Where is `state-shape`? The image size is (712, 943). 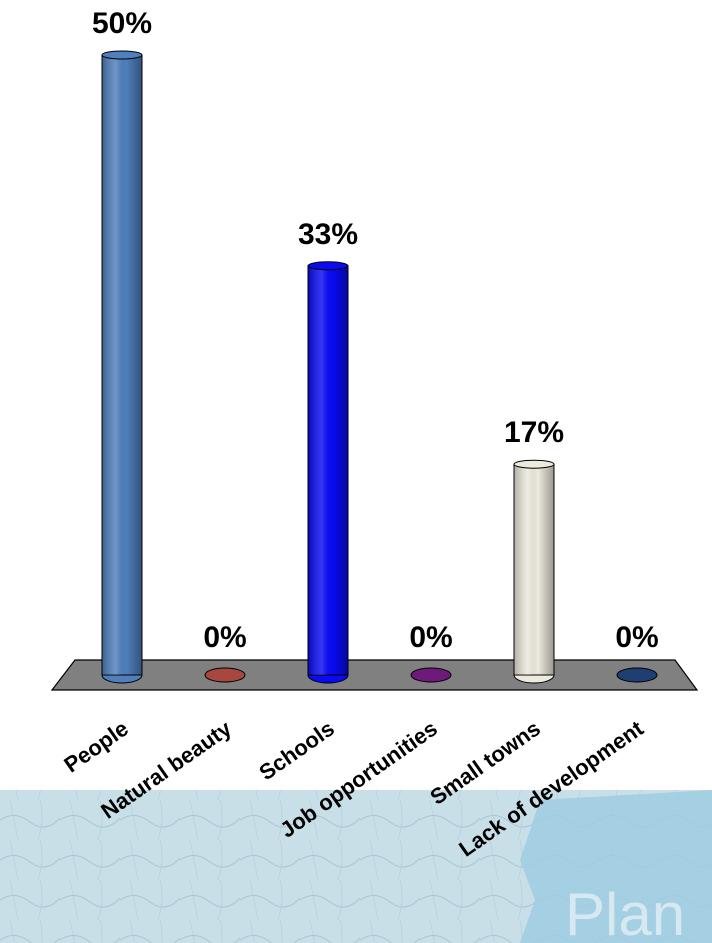
state-shape is located at coordinates (616, 866).